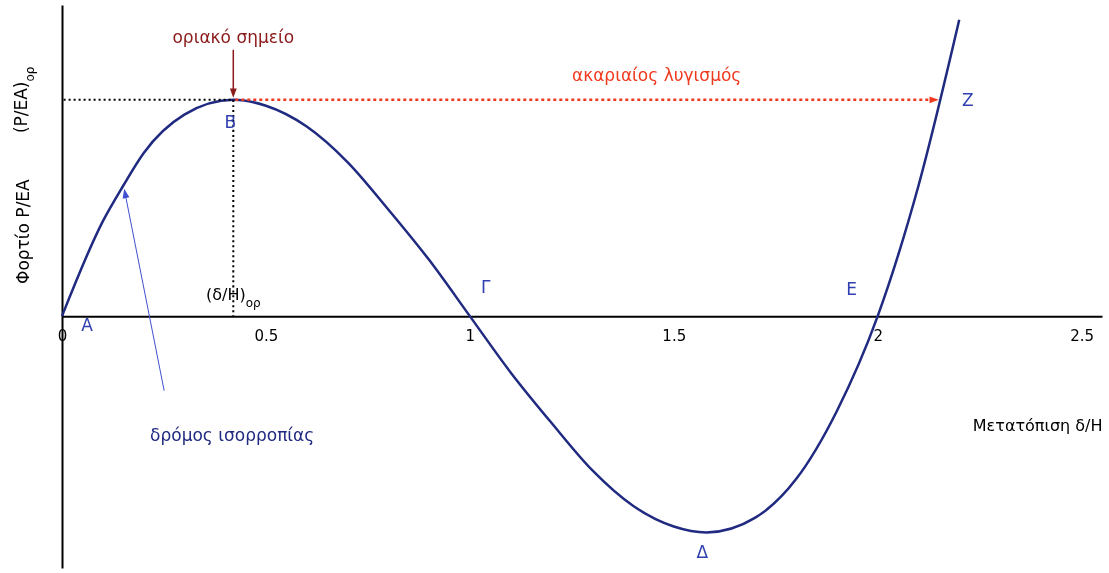 Image resolution: width=1109 pixels, height=573 pixels. Describe the element at coordinates (233, 36) in the screenshot. I see `annotation: οριακό σημείο` at that location.